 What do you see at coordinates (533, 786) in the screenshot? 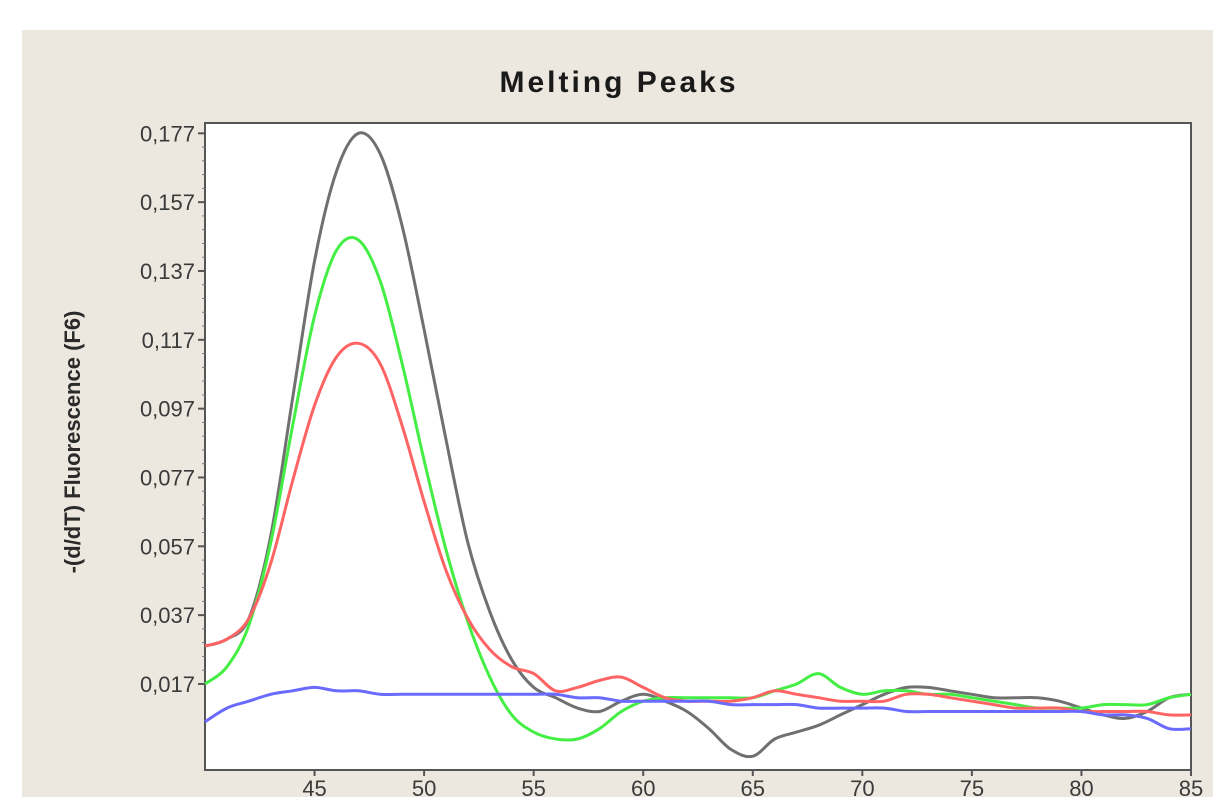
I see `x-tick-label: 55` at bounding box center [533, 786].